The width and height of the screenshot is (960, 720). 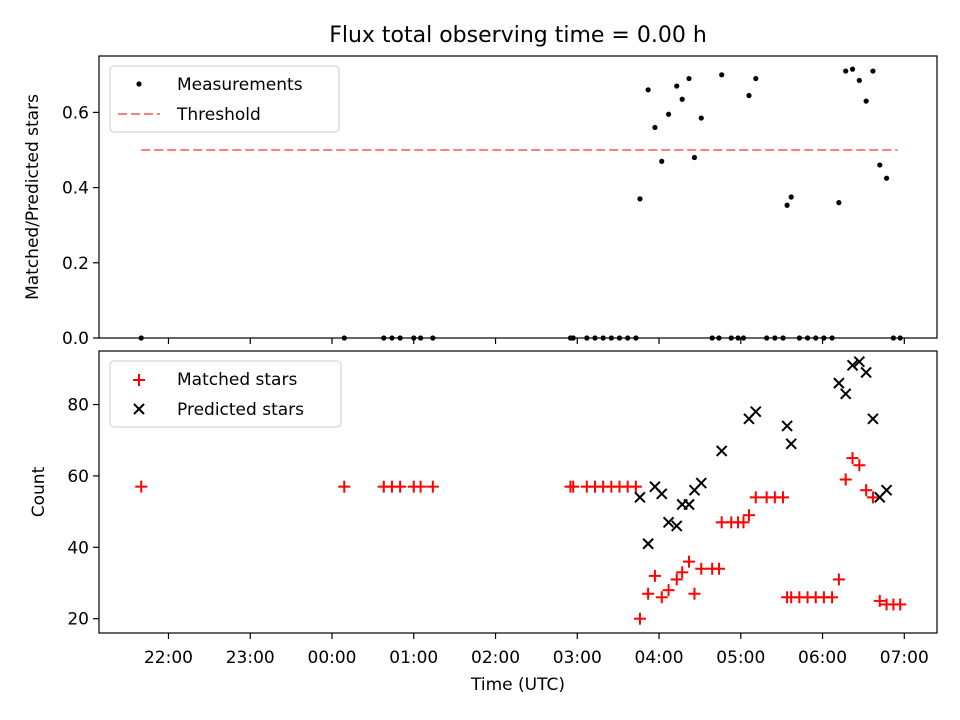 I want to click on y-tick-label: 20, so click(x=78, y=620).